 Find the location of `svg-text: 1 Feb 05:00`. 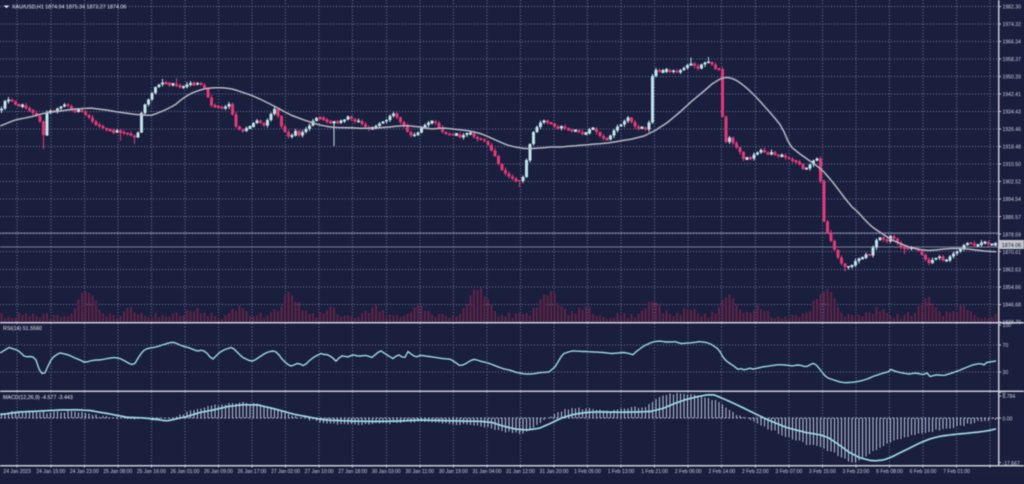

svg-text: 1 Feb 05:00 is located at coordinates (587, 472).